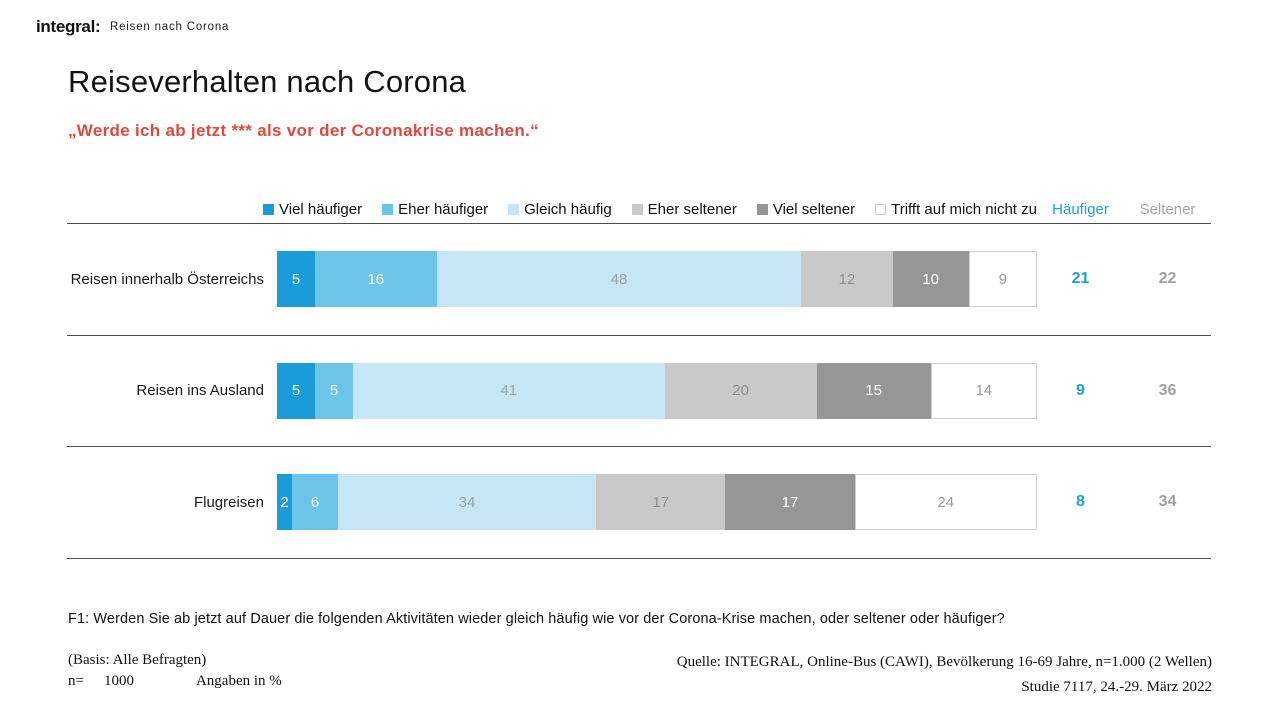 Image resolution: width=1280 pixels, height=720 pixels. Describe the element at coordinates (930, 279) in the screenshot. I see `bar-segment: 10` at that location.